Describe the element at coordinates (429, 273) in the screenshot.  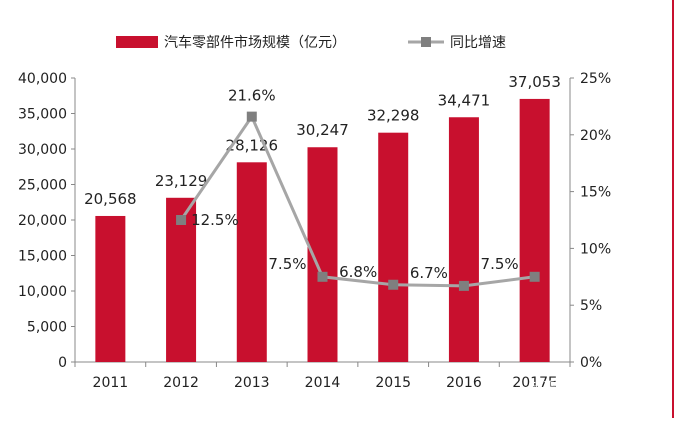
I see `growth-value-label: 6.7%` at that location.